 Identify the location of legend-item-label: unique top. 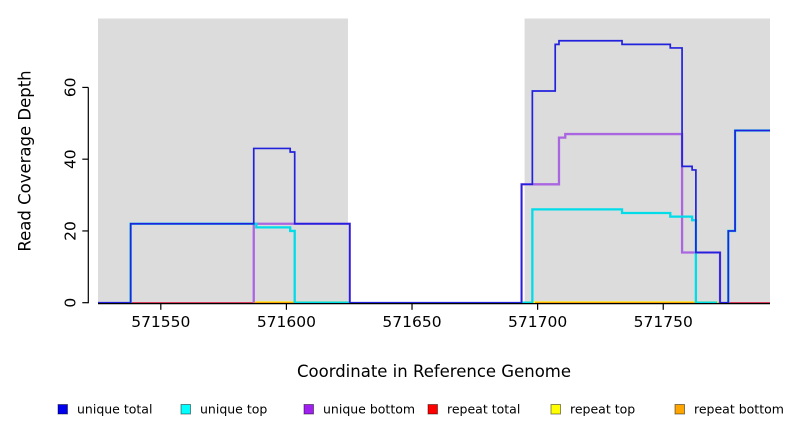
(233, 409).